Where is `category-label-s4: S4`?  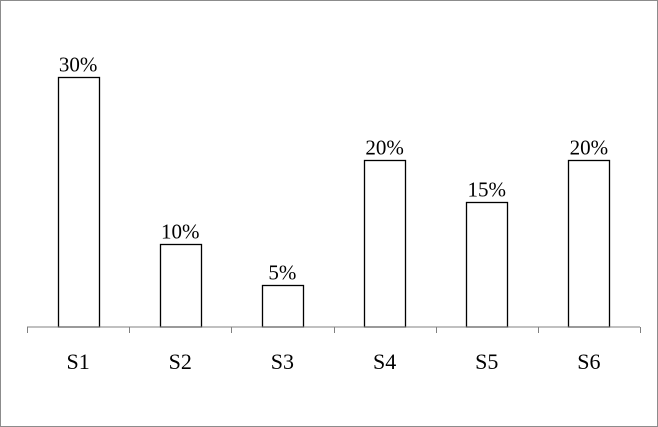 category-label-s4: S4 is located at coordinates (384, 361).